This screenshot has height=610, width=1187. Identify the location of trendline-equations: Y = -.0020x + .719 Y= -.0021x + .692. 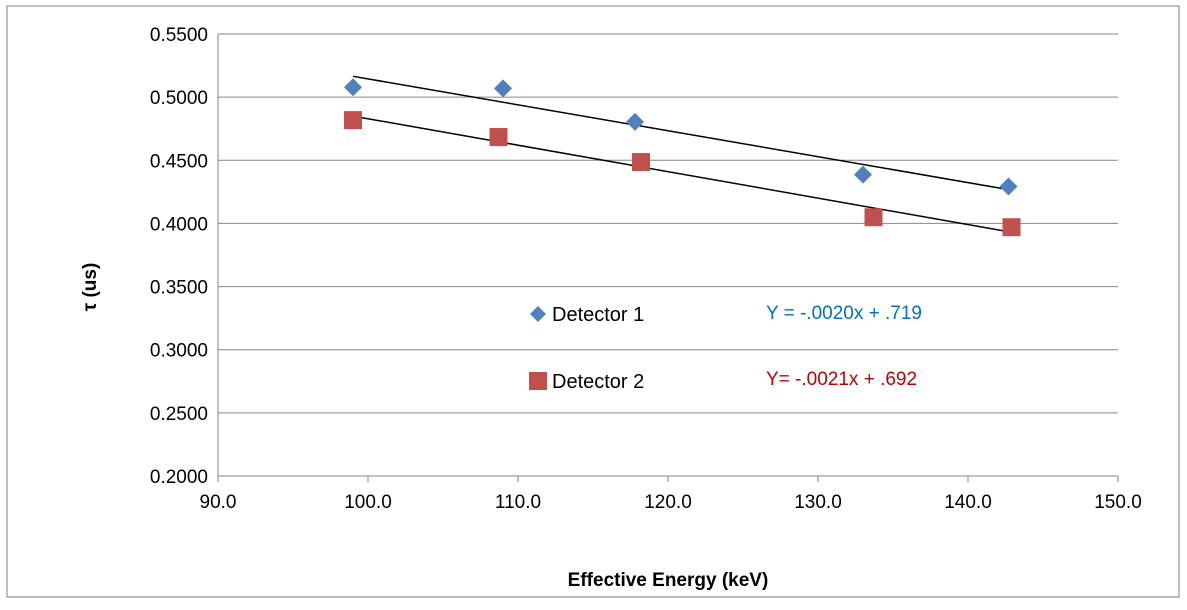
(844, 346).